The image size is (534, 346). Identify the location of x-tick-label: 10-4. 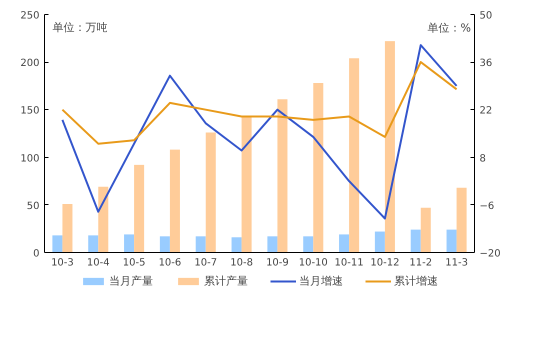
(98, 263).